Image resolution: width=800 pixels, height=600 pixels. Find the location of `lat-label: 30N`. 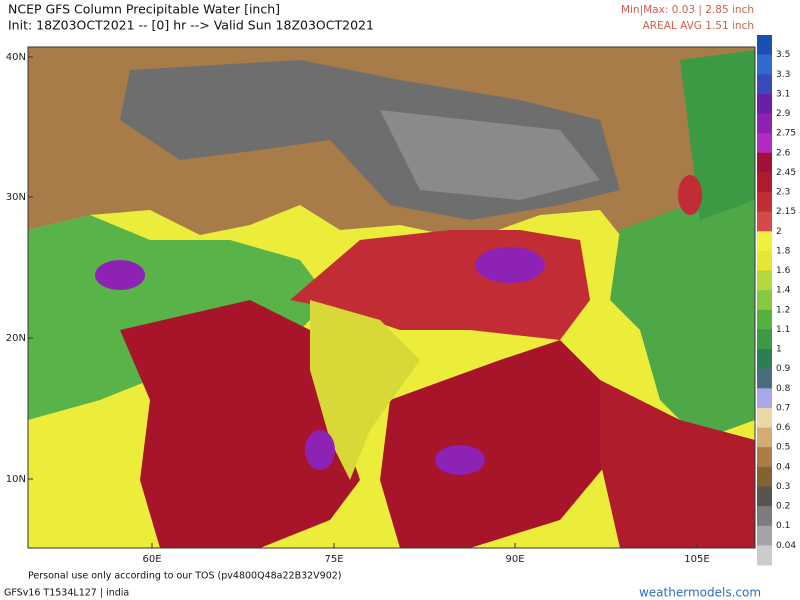

lat-label: 30N is located at coordinates (16, 197).